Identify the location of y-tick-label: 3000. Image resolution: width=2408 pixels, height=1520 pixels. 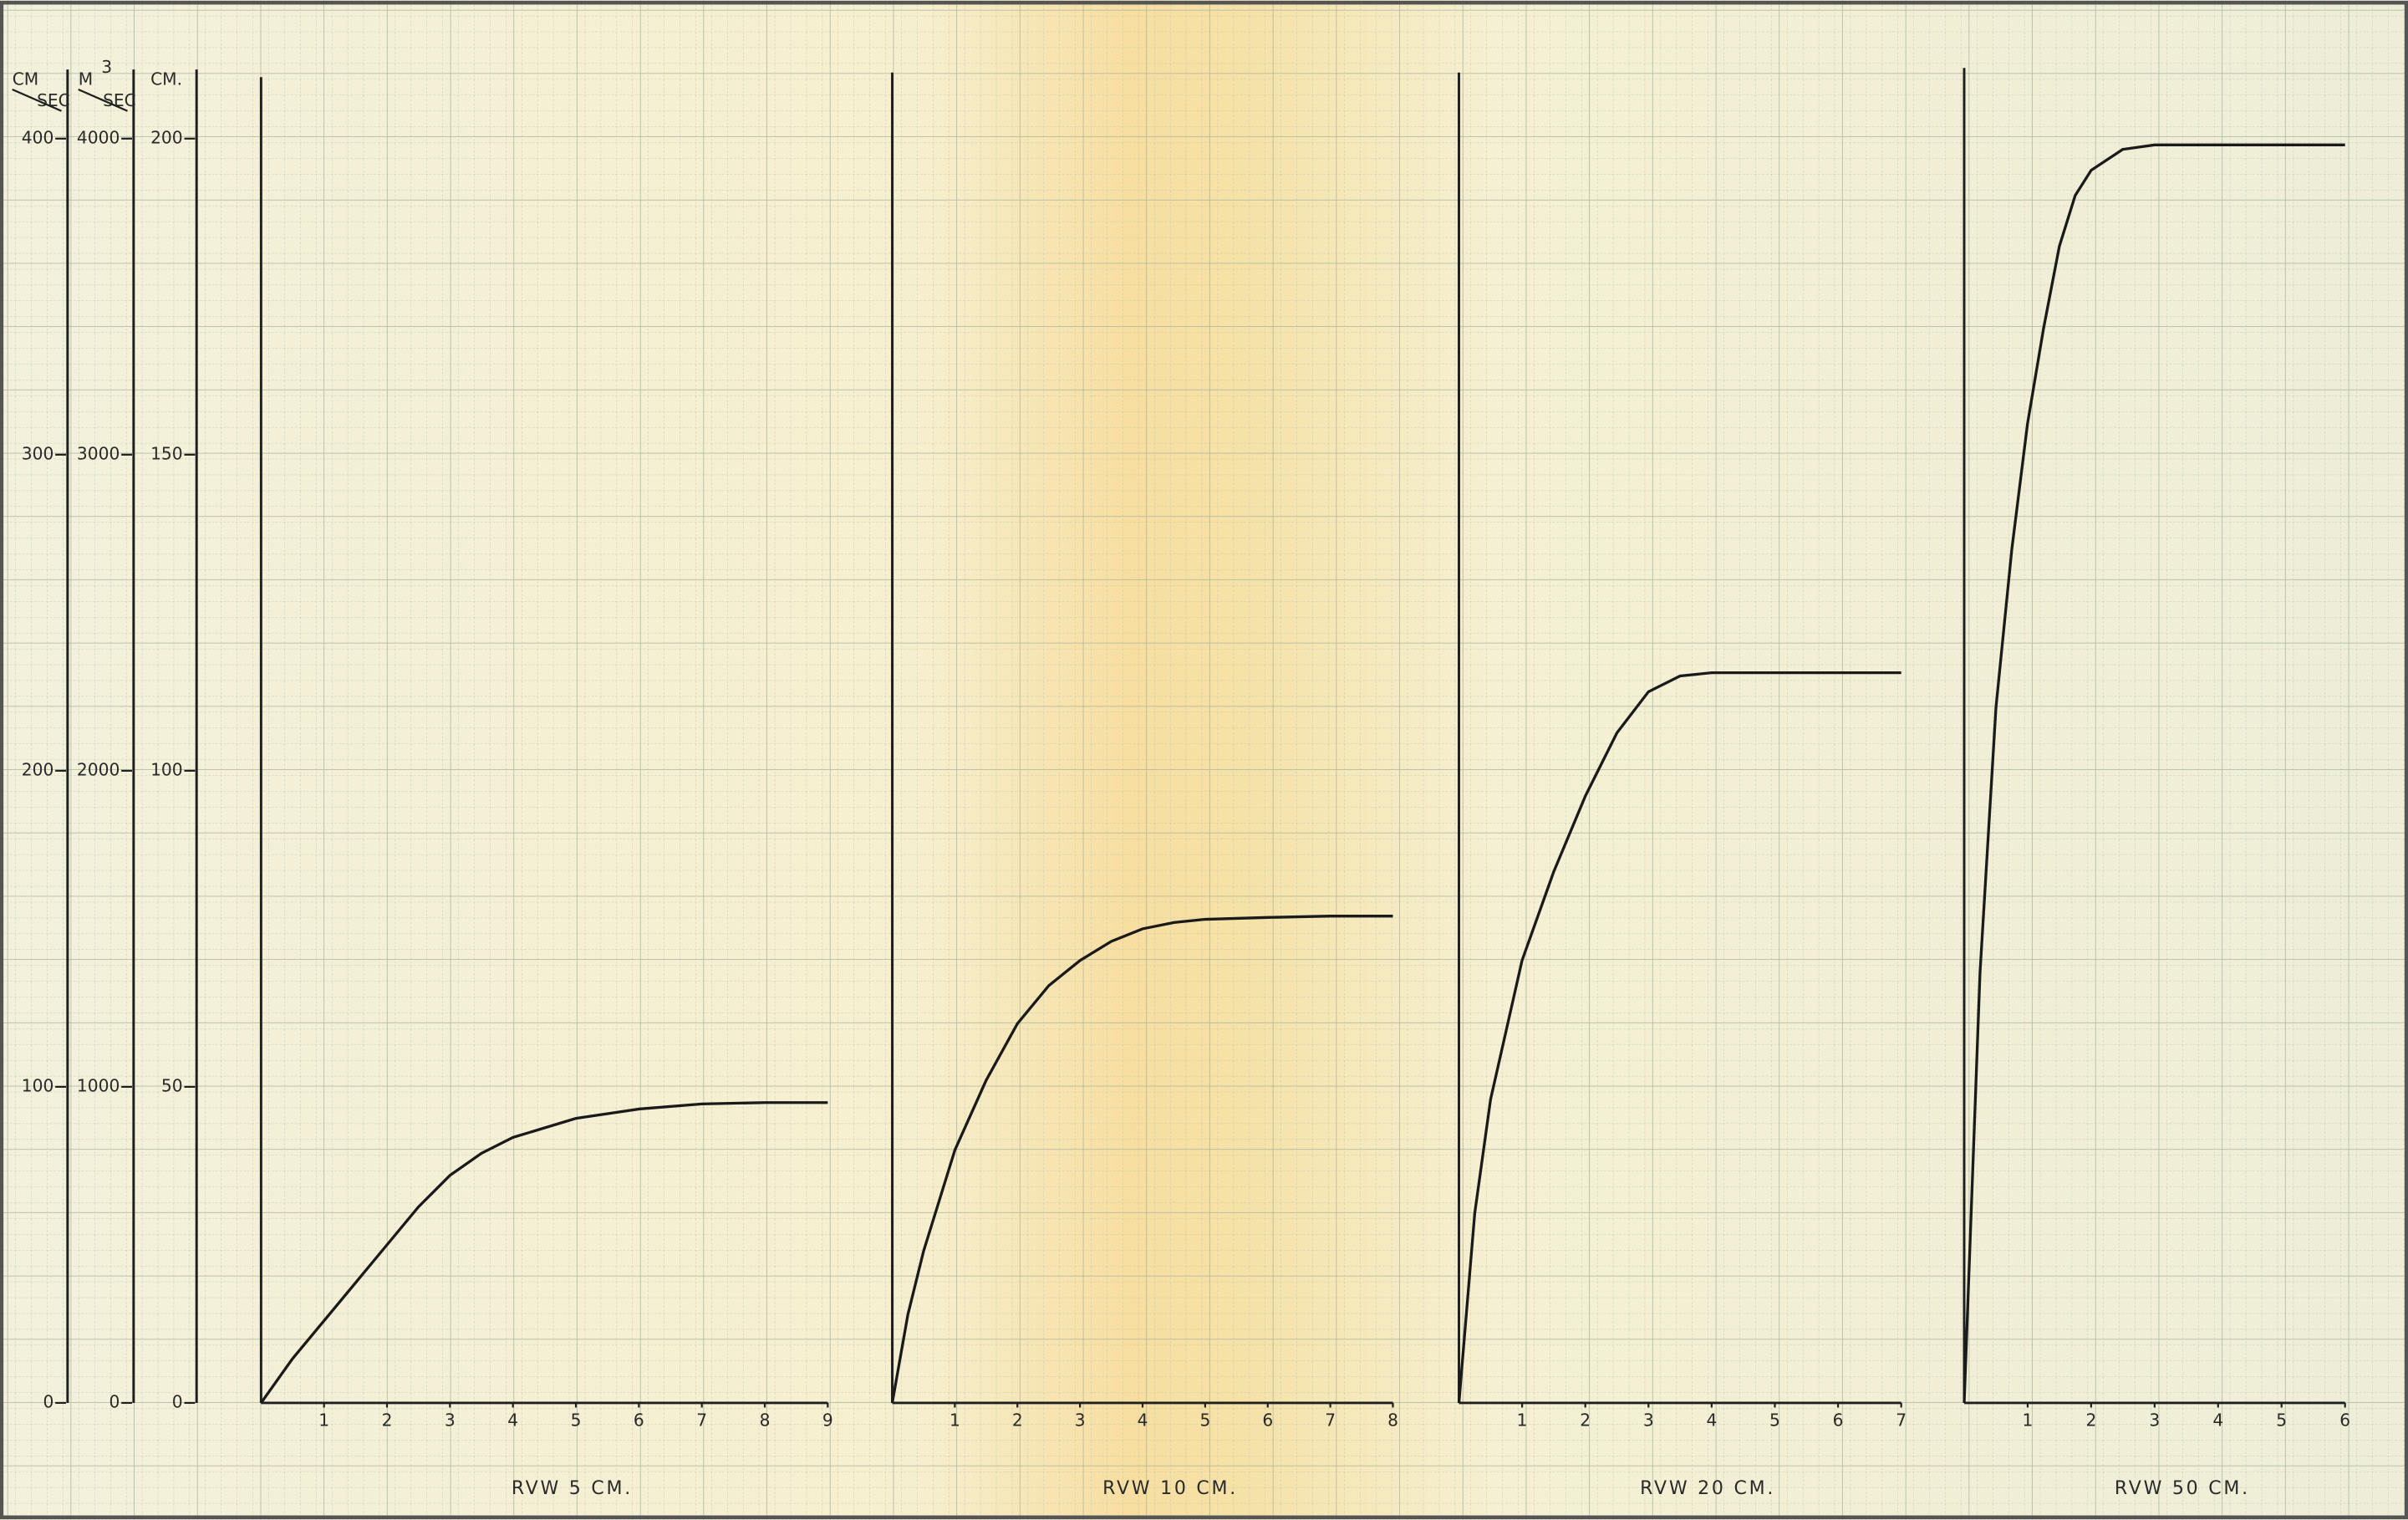
(98, 453).